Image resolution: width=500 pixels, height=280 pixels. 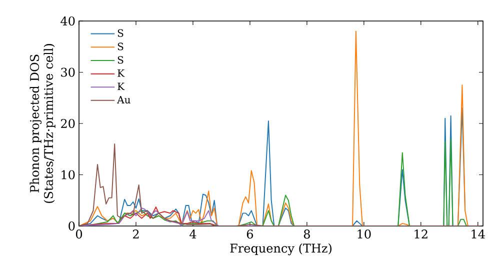 I want to click on x-tick-label: 6, so click(x=250, y=234).